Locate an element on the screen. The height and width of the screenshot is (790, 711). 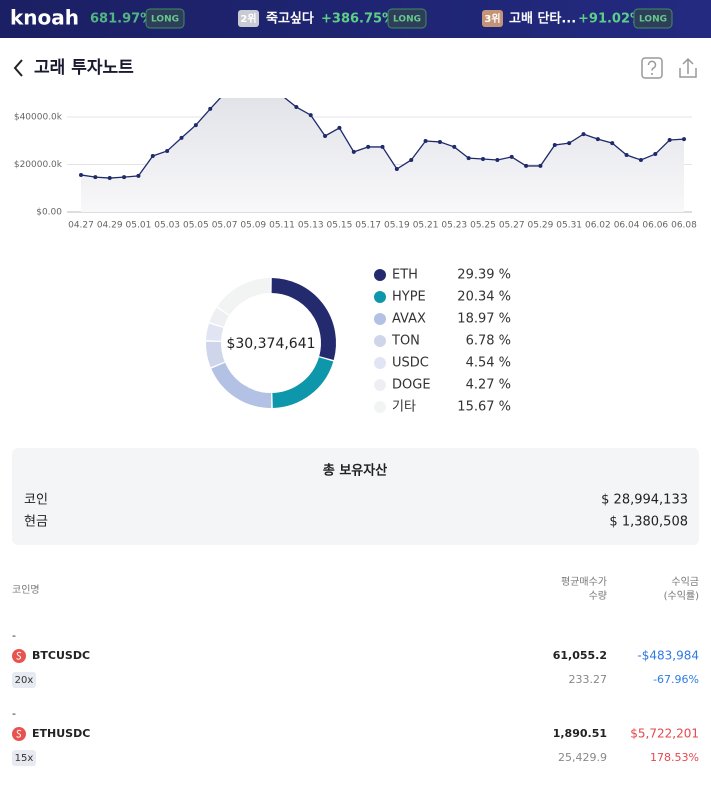
x-tick-label: 05.17 is located at coordinates (368, 226).